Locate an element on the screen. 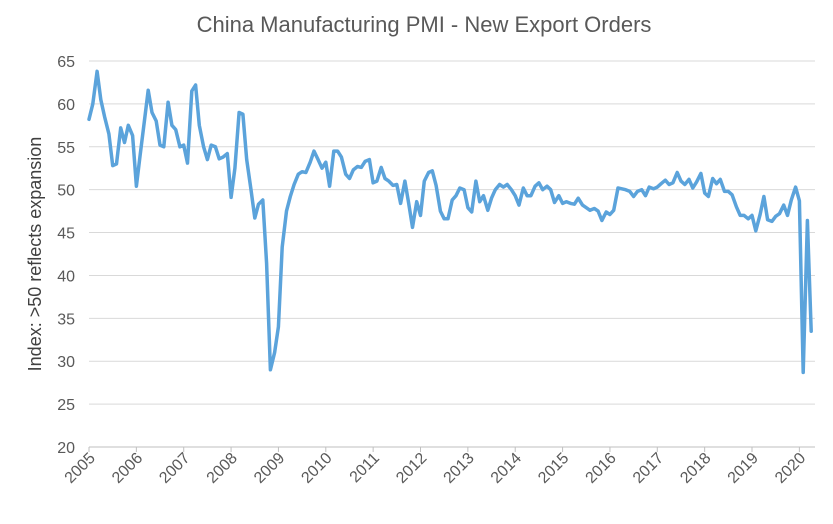  x-tick-label: 2011 is located at coordinates (365, 468).